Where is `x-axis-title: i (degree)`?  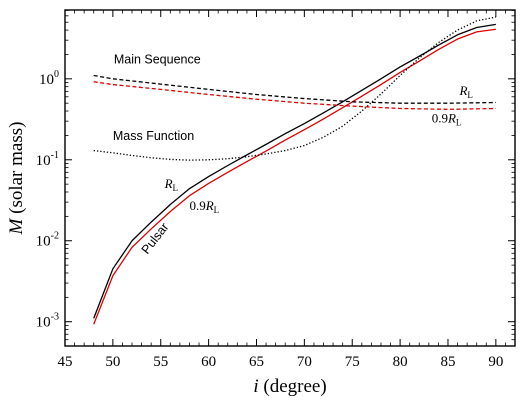 x-axis-title: i (degree) is located at coordinates (289, 386).